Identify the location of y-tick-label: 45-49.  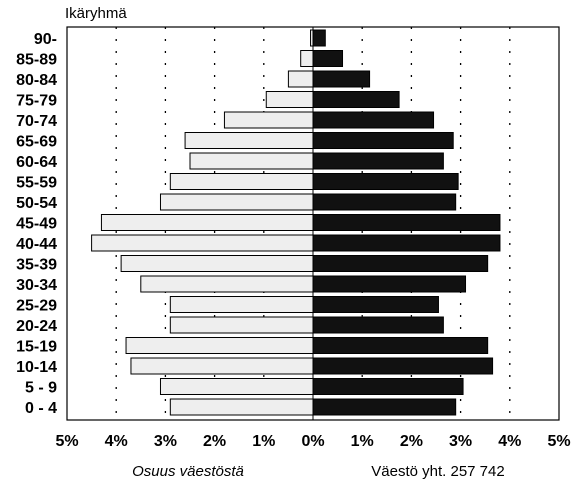
(36, 224).